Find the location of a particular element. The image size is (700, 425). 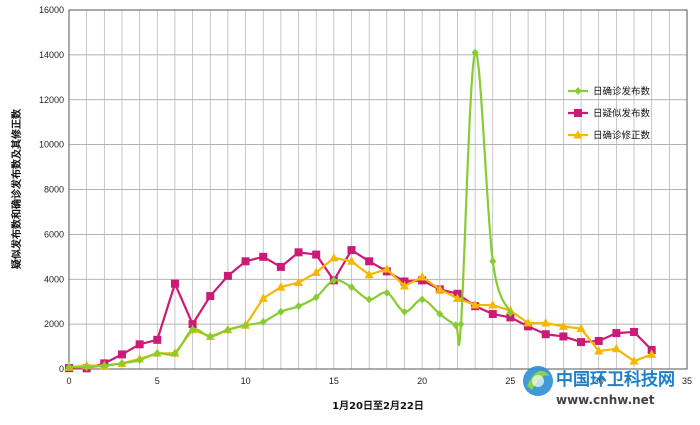

x-tick-label: 25 is located at coordinates (510, 381).